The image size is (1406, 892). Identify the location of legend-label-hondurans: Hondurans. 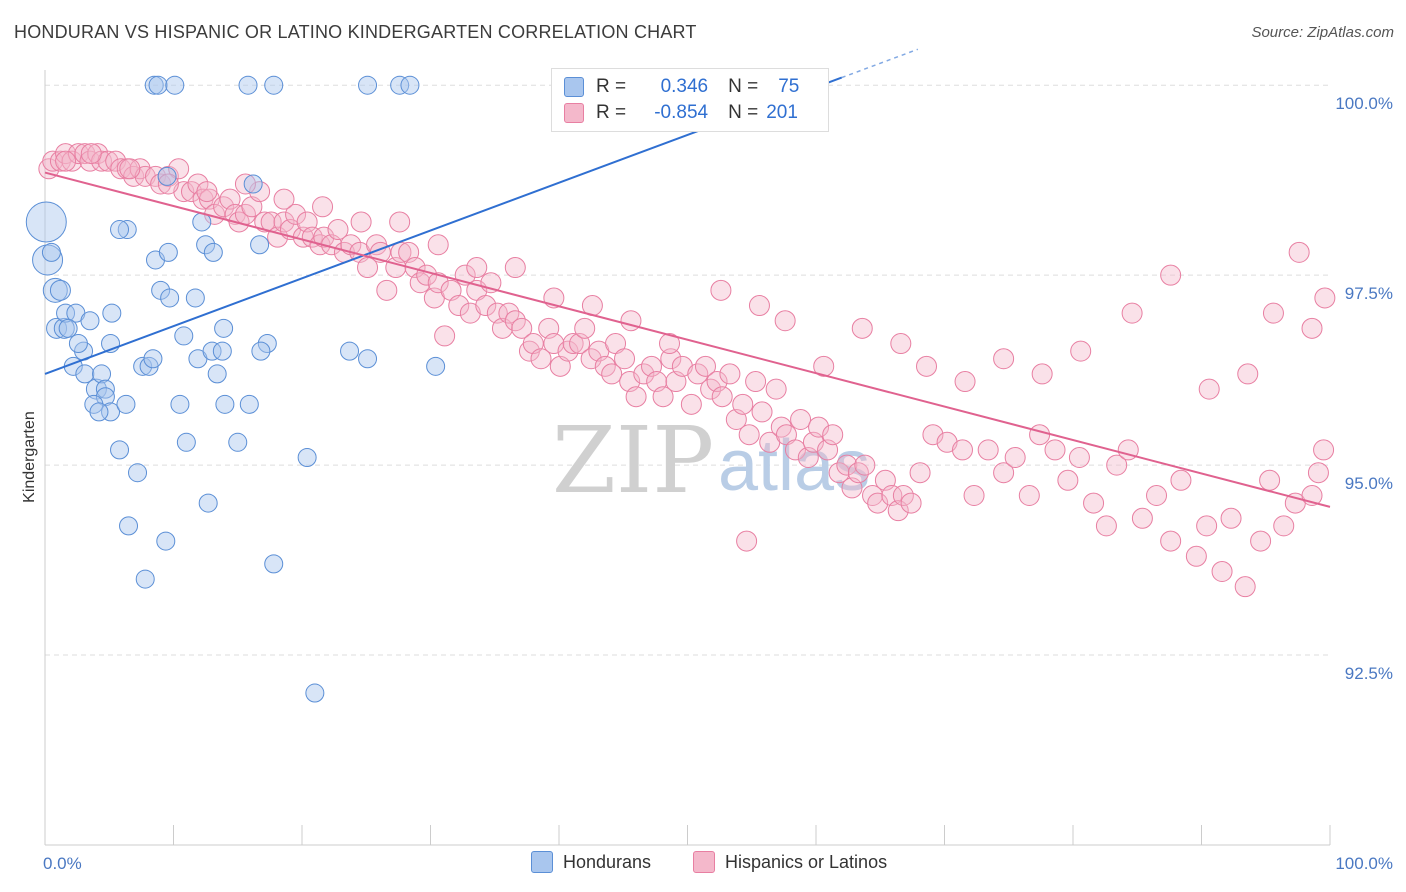
(607, 861).